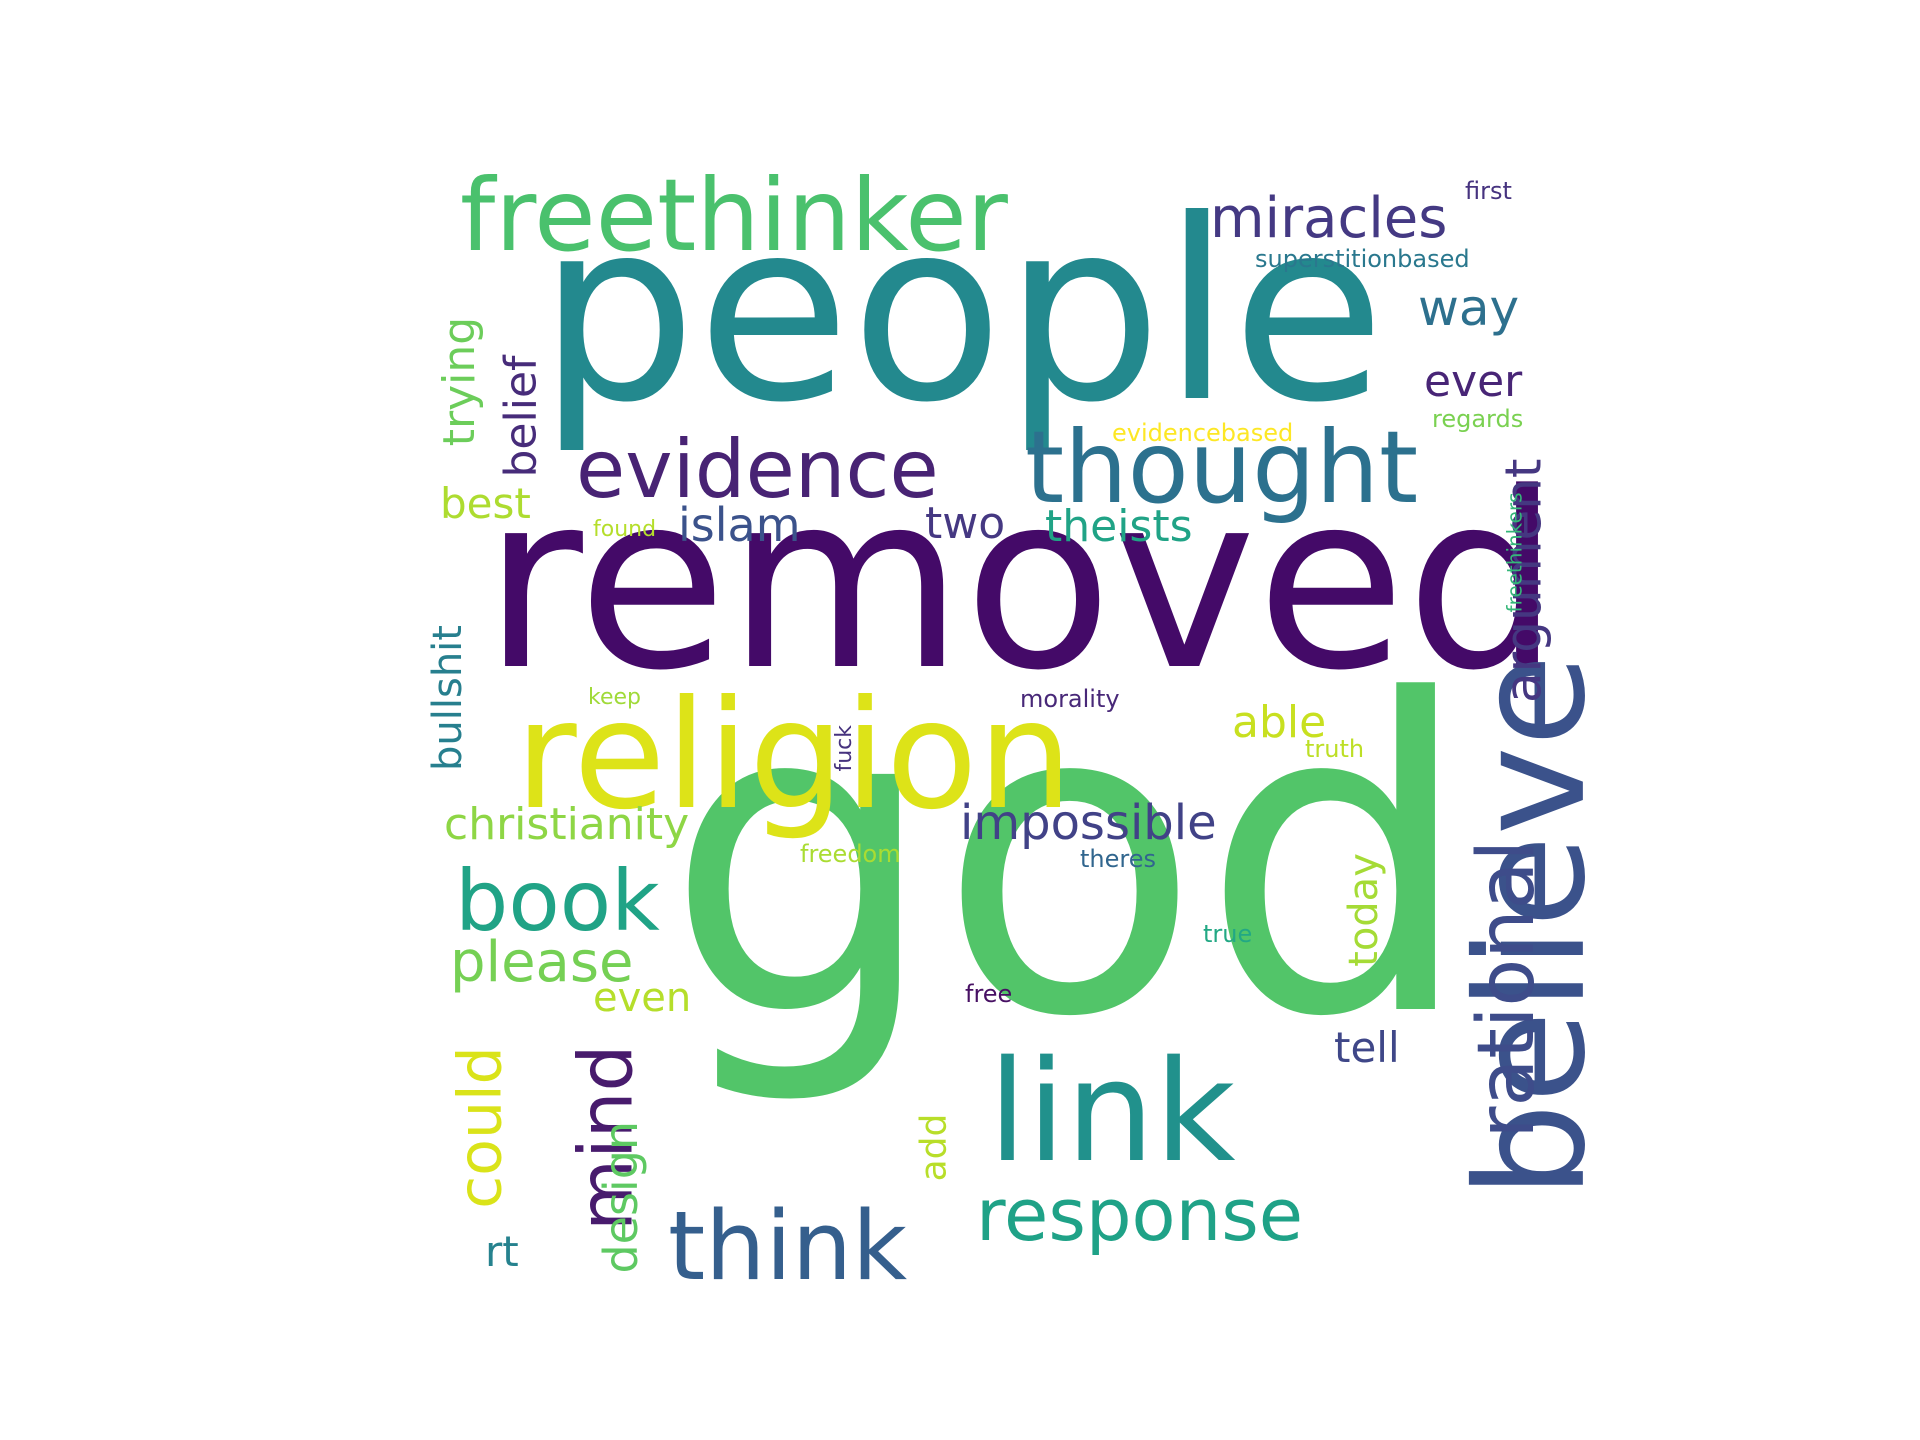 The image size is (1920, 1440). Describe the element at coordinates (1367, 1047) in the screenshot. I see `word-tell: tell` at that location.